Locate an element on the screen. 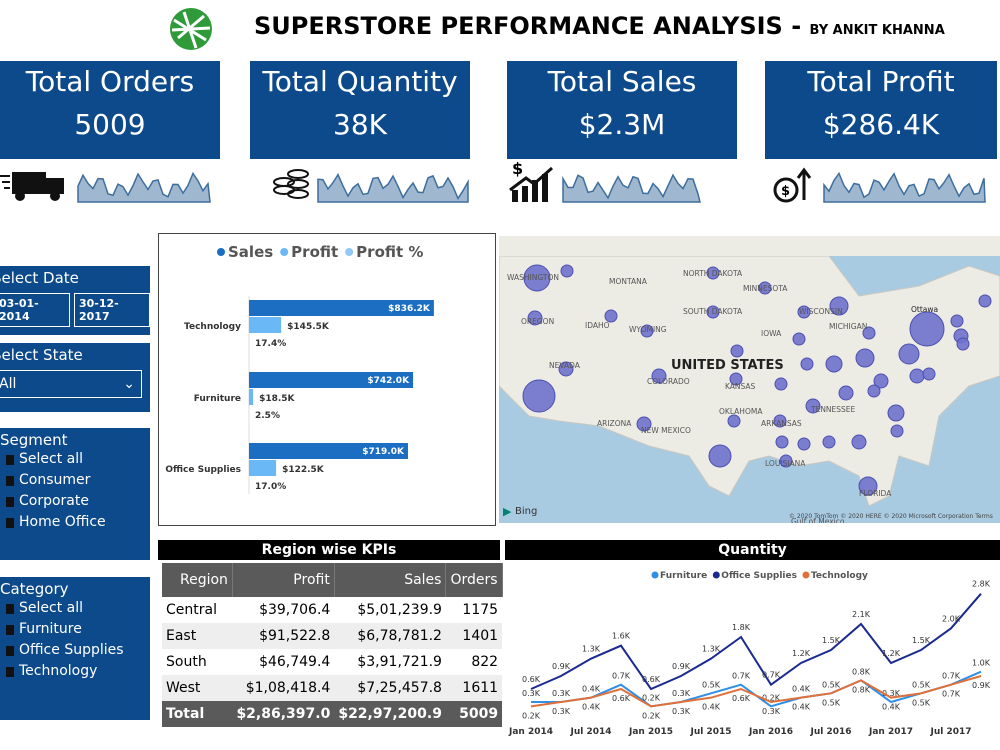  value-label: $18.5K is located at coordinates (277, 399).